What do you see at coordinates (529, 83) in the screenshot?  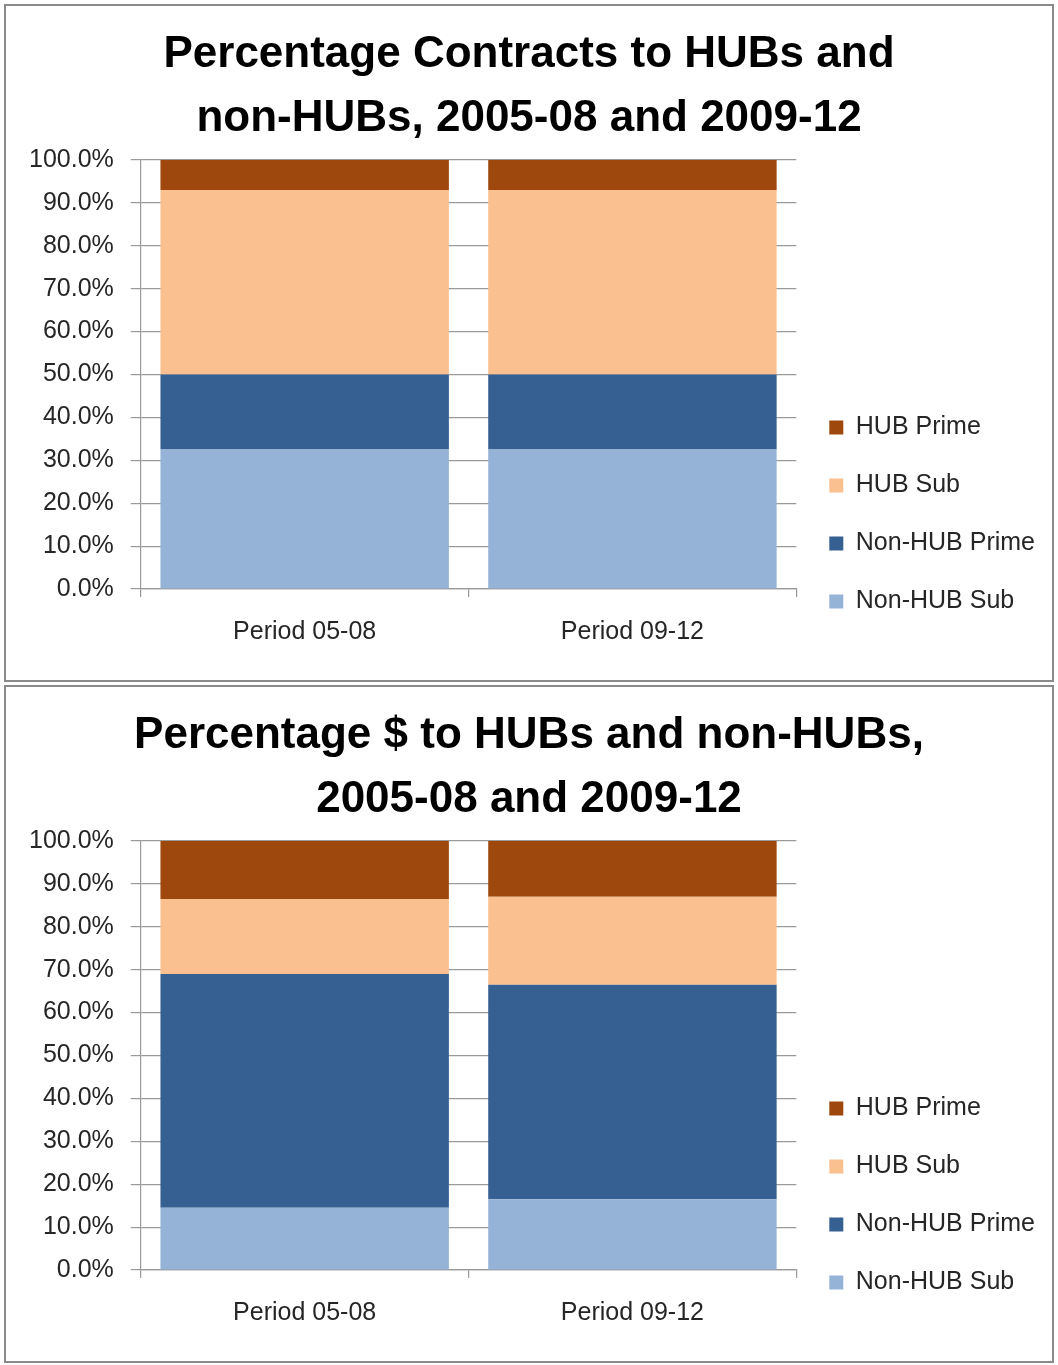 I see `chart-title: Percentage Contracts to HUBs and non-HUBs, 2005-08 and 2009-12` at bounding box center [529, 83].